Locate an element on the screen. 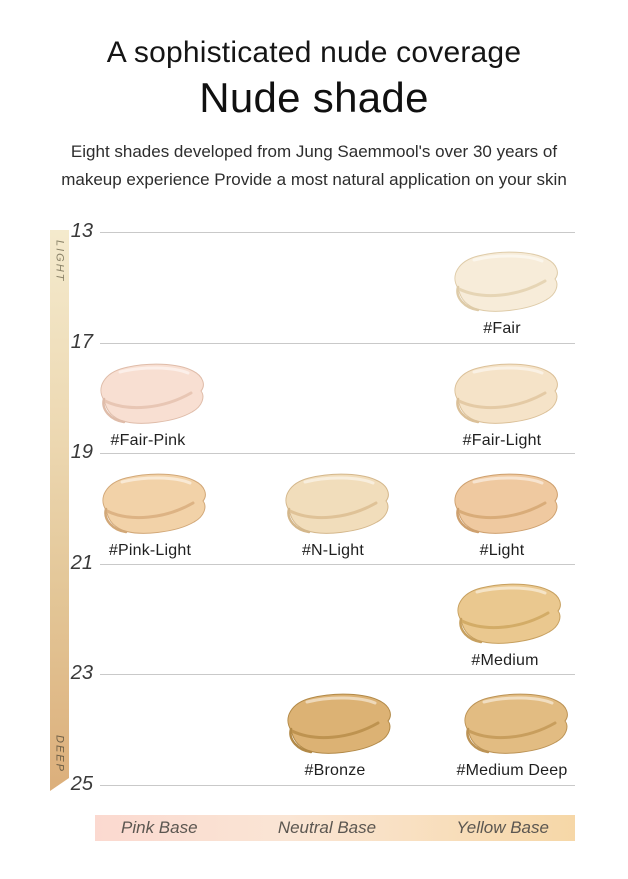 The width and height of the screenshot is (628, 879). swatch-pink-light: #Pink-Light is located at coordinates (150, 515).